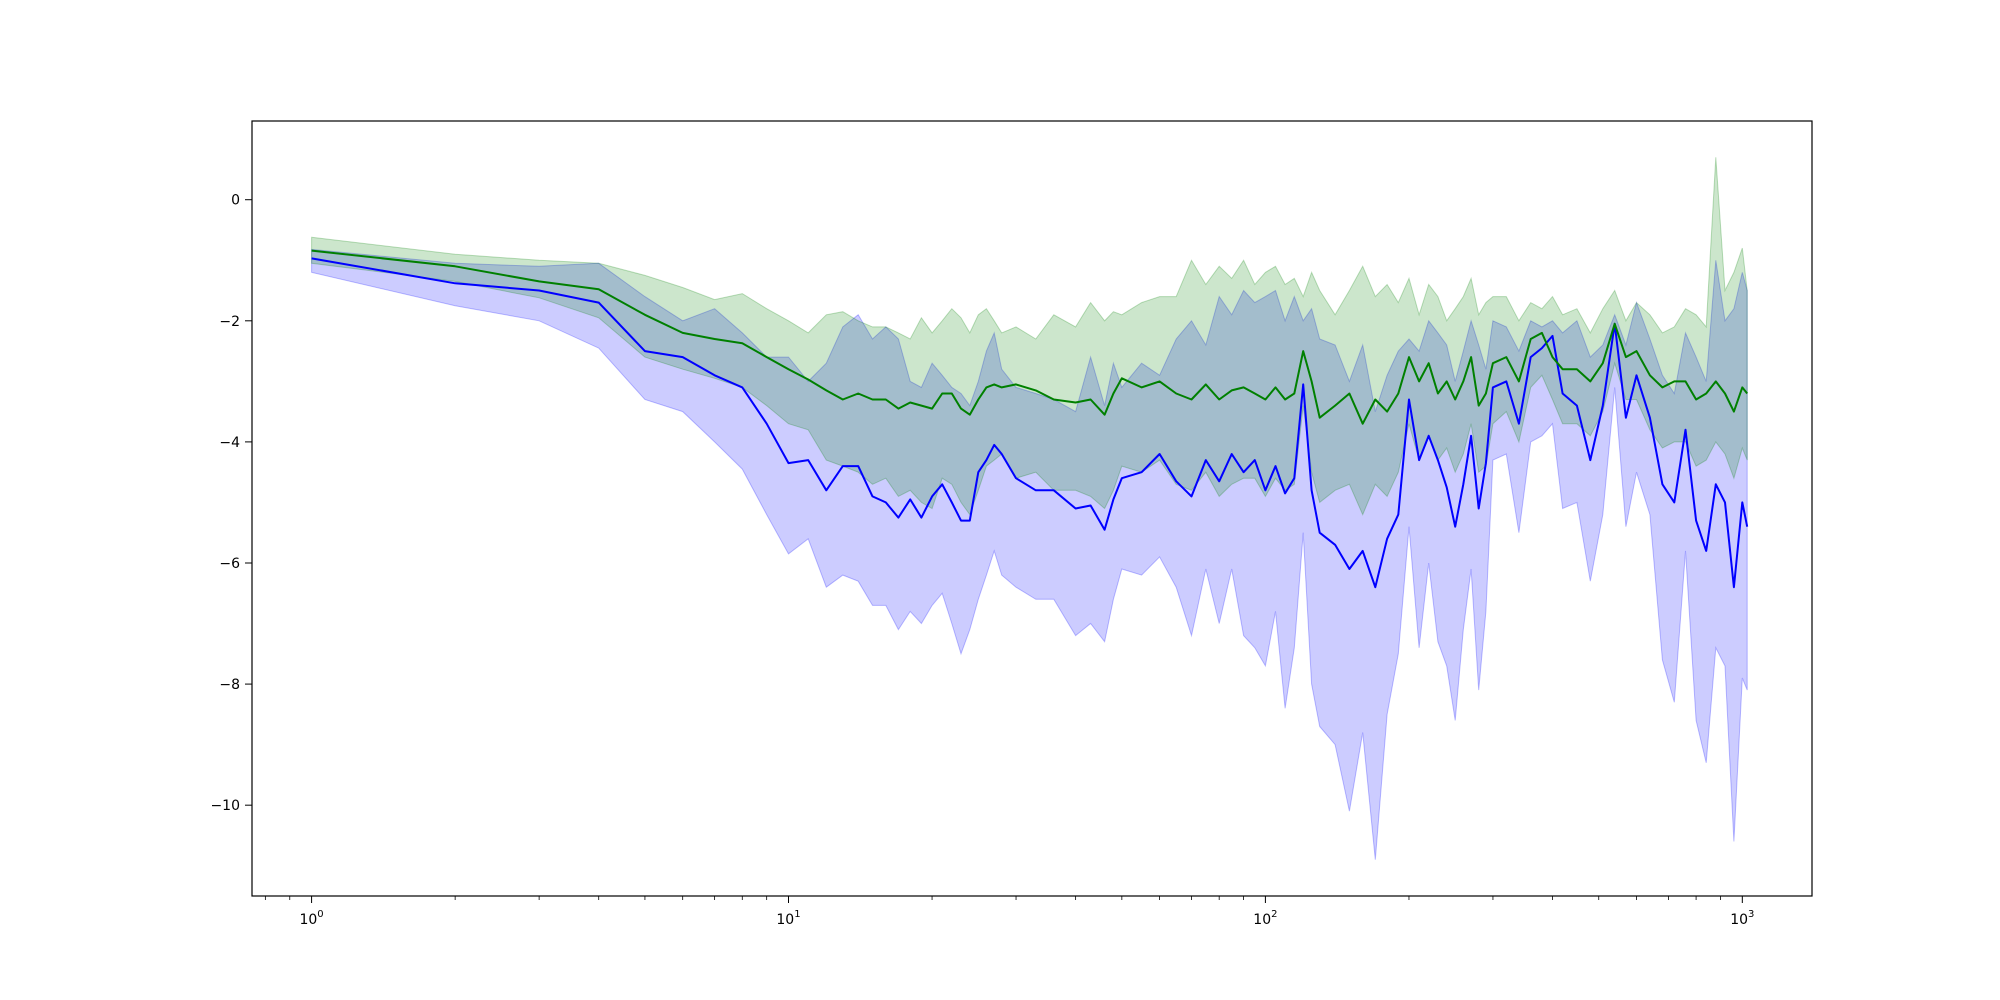 The width and height of the screenshot is (2000, 1000). I want to click on series-2-line, so click(1029, 337).